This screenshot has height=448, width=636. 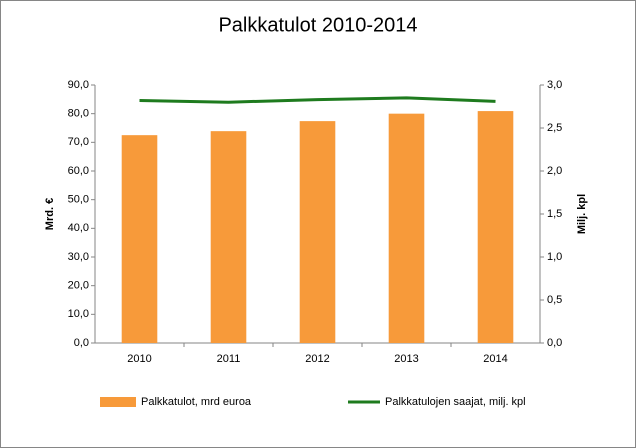 What do you see at coordinates (78, 286) in the screenshot?
I see `y-tick-label: 20,0` at bounding box center [78, 286].